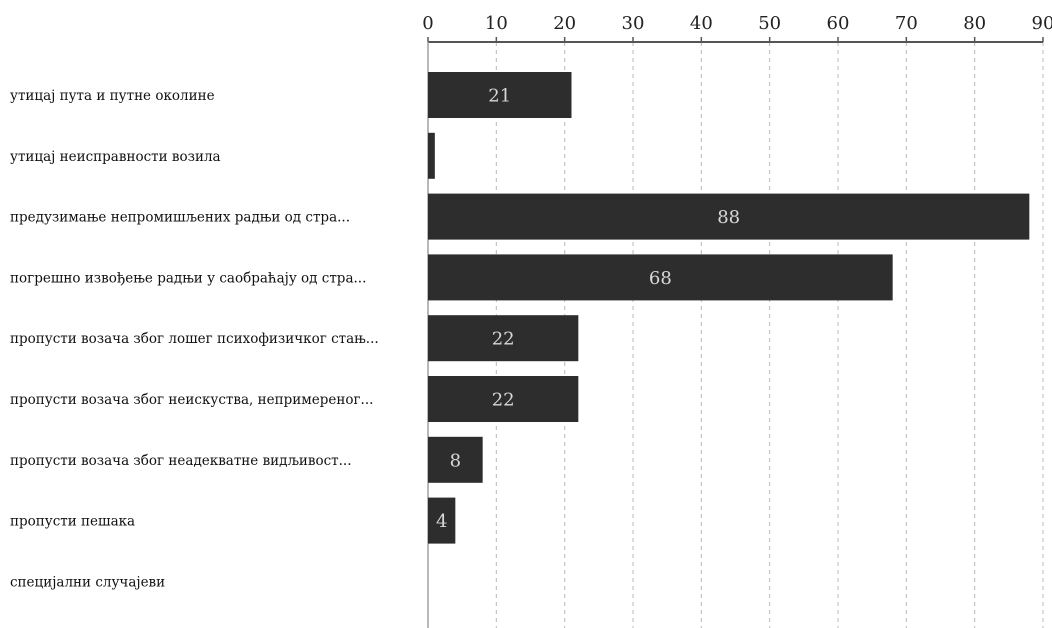  I want to click on x-tick-label: 80, so click(974, 23).